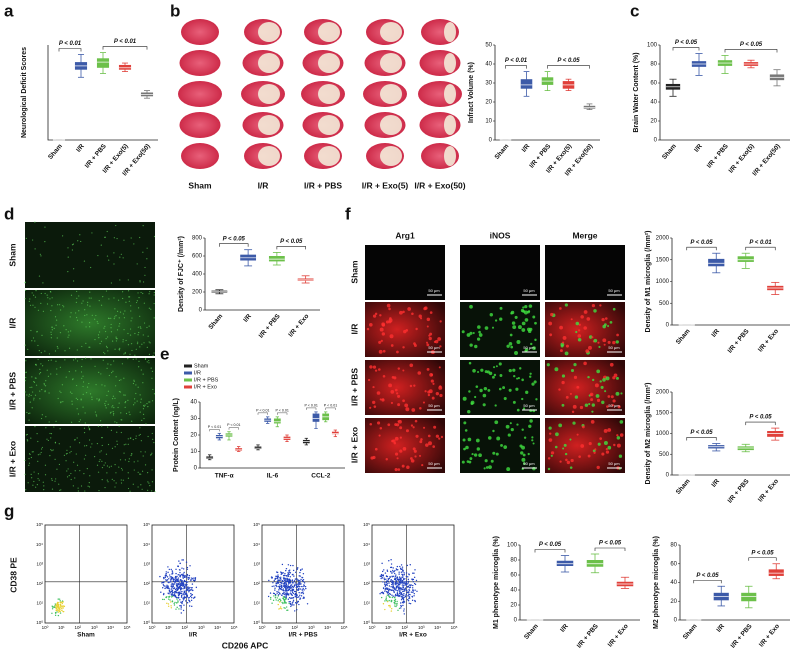  Describe the element at coordinates (405, 329) in the screenshot. I see `microscopy-image` at that location.